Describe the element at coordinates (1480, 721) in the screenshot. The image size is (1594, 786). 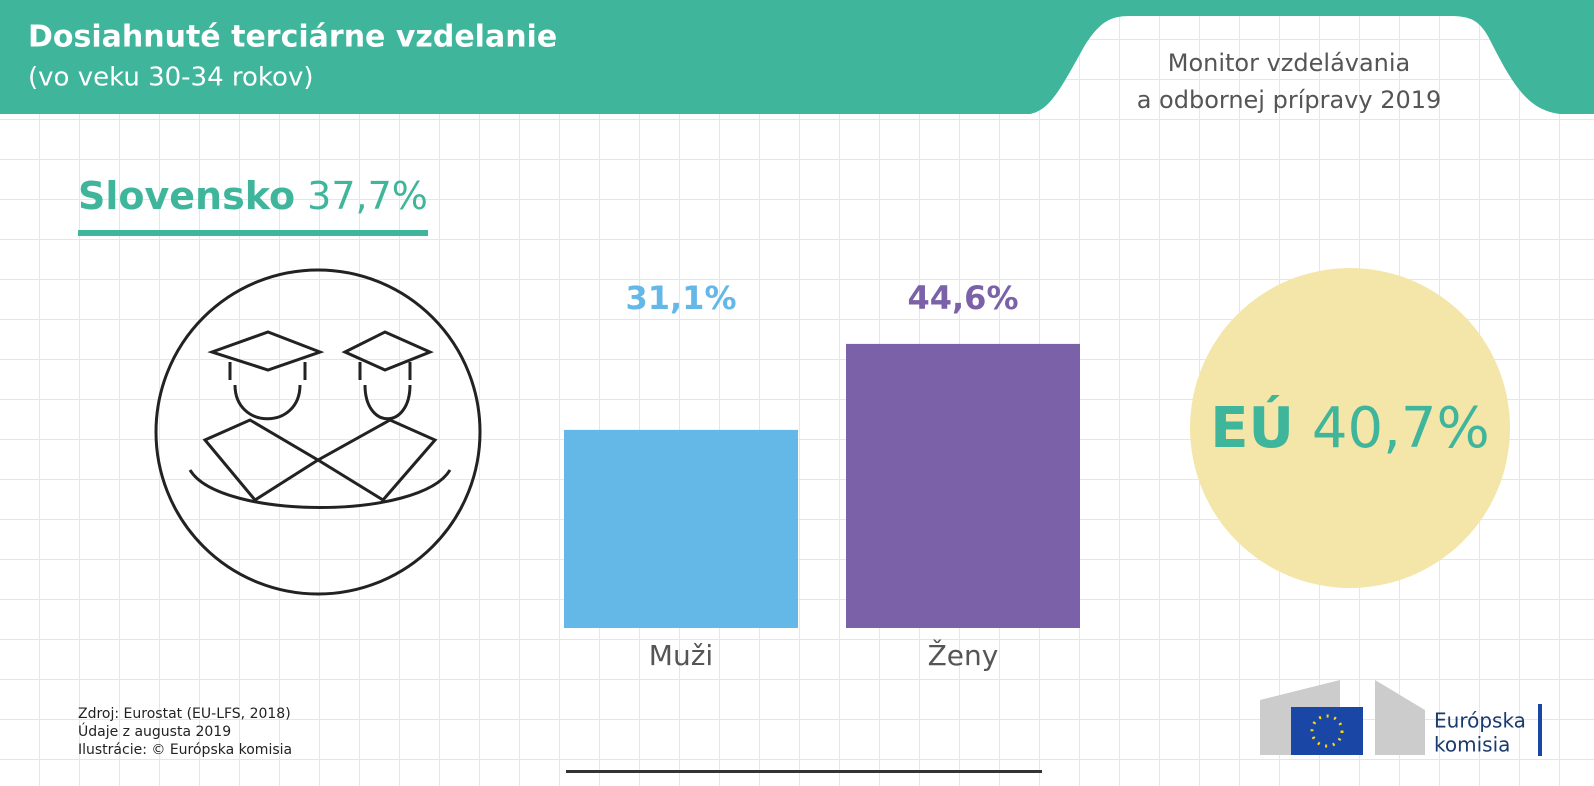
I see `logo-text: Európska` at that location.